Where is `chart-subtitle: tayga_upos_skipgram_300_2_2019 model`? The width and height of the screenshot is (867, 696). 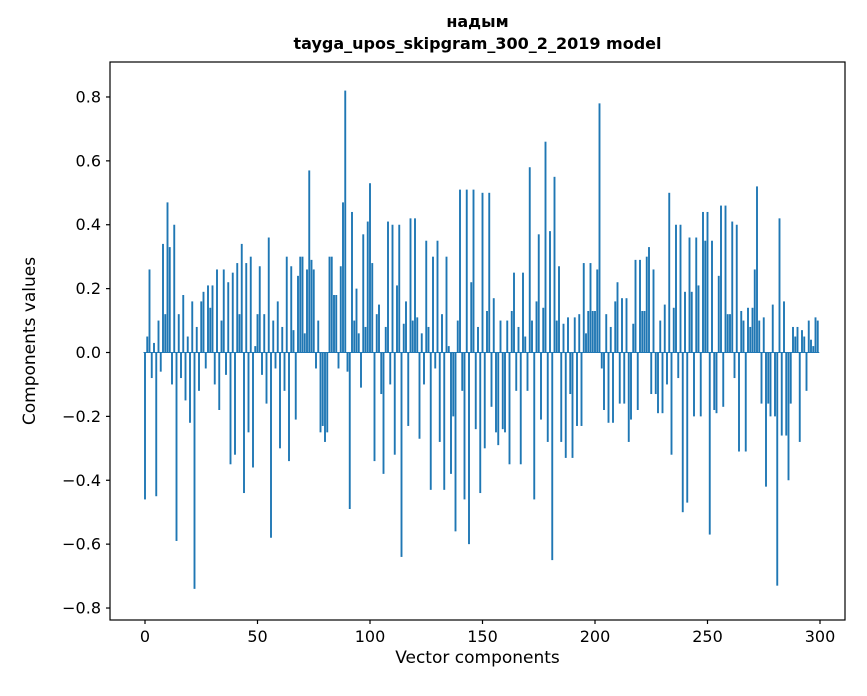
chart-subtitle: tayga_upos_skipgram_300_2_2019 model is located at coordinates (477, 43).